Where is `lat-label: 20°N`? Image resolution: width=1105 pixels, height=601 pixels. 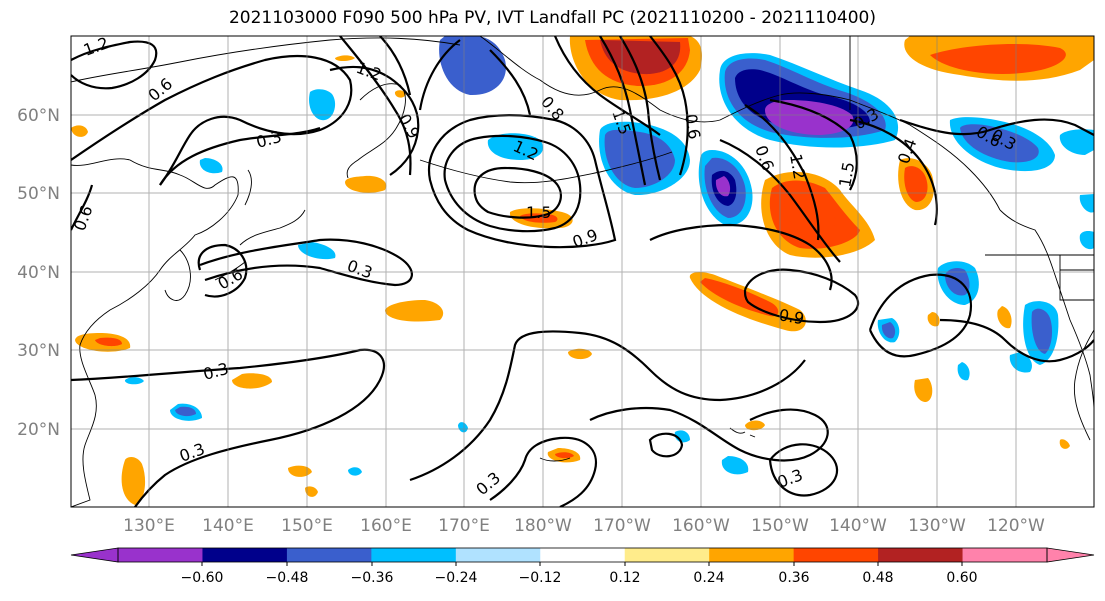 lat-label: 20°N is located at coordinates (38, 430).